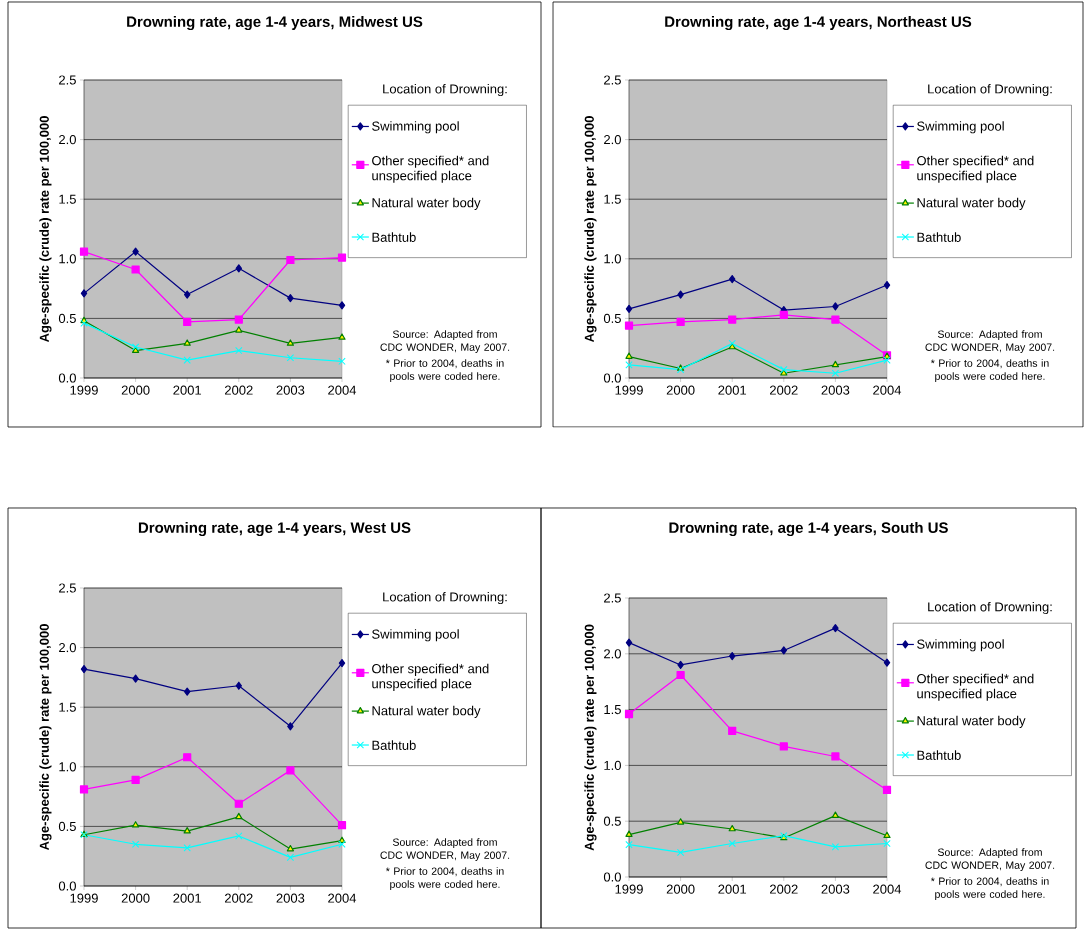  I want to click on chart-title: Drowning rate, age 1-4 years, West US, so click(274, 529).